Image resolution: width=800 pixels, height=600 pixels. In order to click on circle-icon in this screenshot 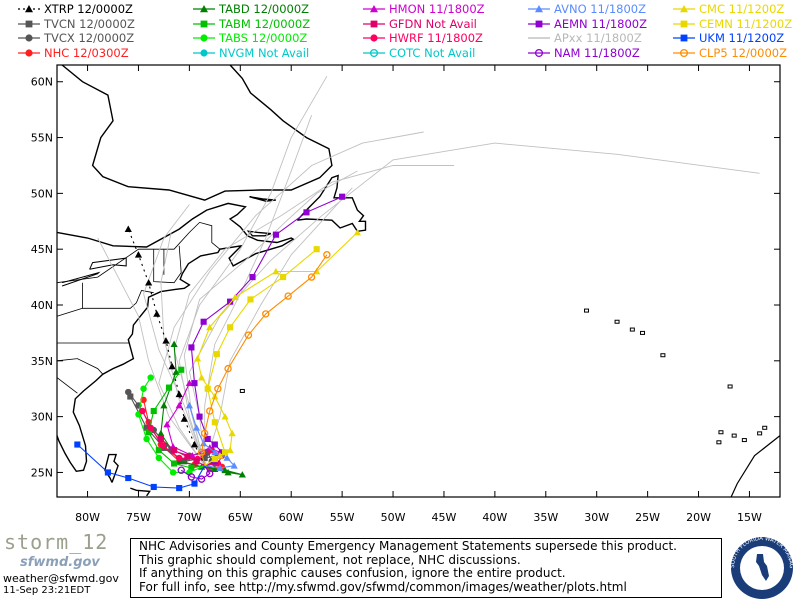, I will do `click(204, 38)`.